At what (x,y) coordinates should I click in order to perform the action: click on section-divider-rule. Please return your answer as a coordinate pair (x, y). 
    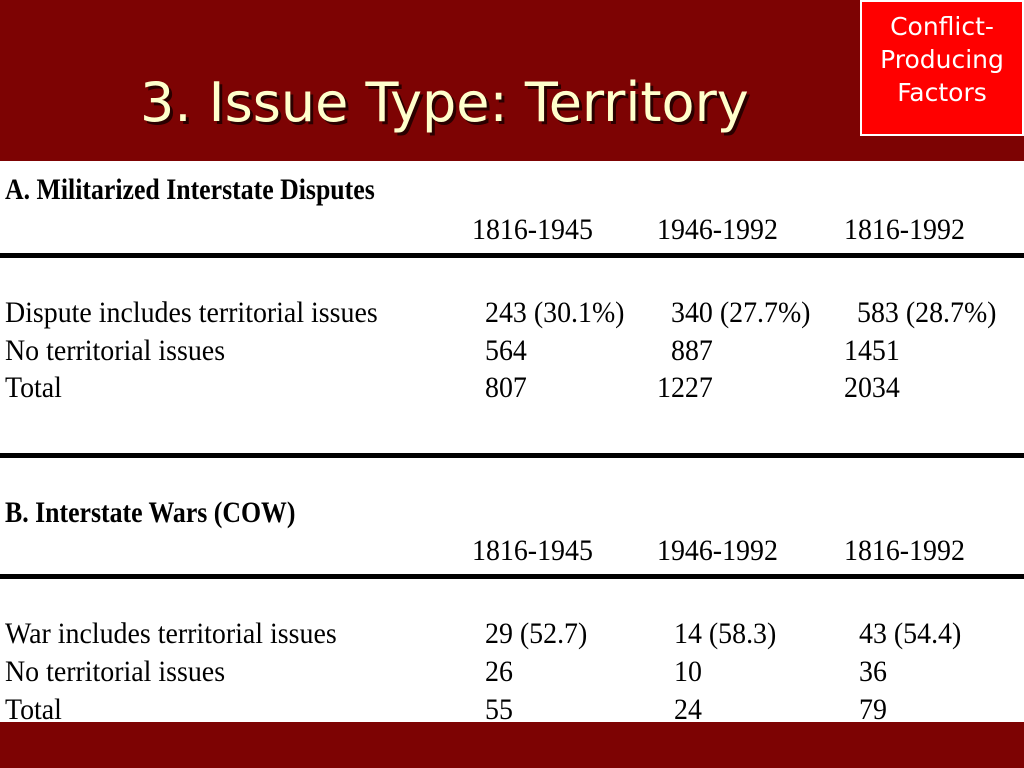
    Looking at the image, I should click on (512, 455).